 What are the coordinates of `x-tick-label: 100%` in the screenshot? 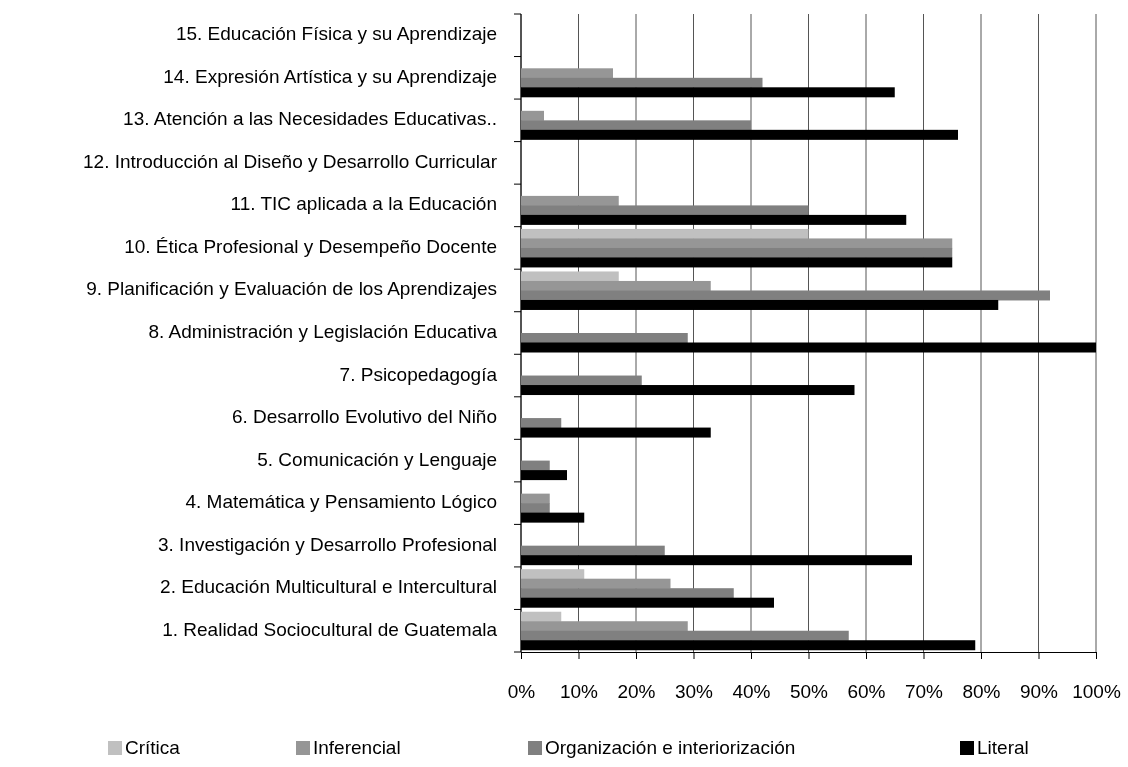 It's located at (1096, 692).